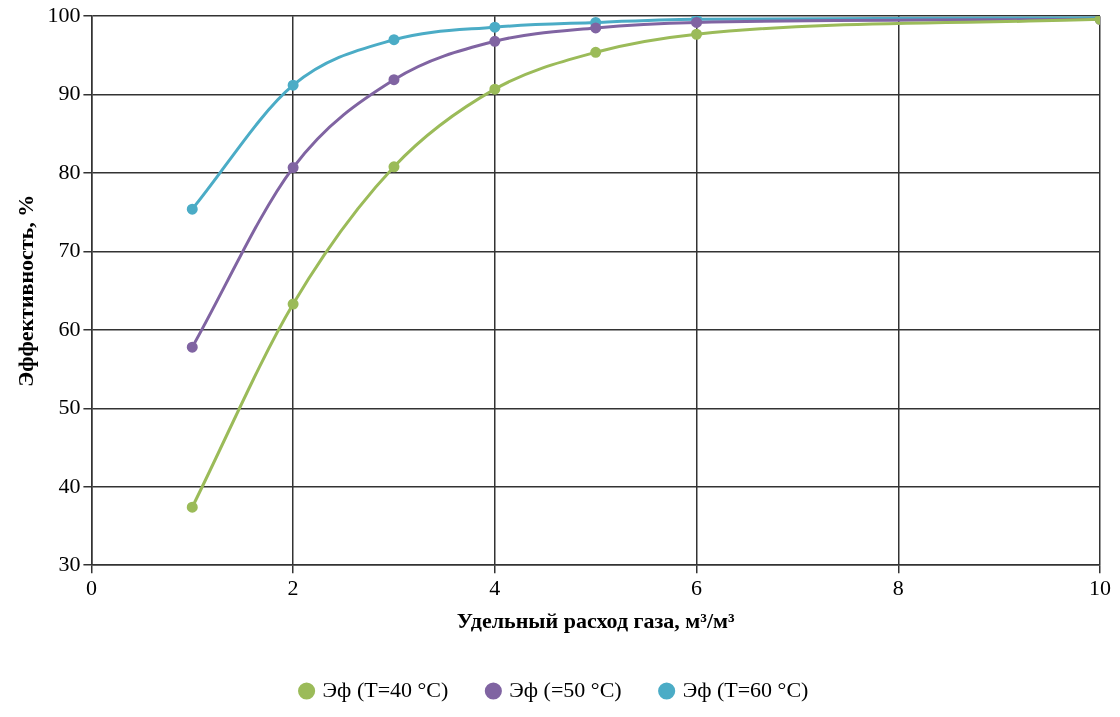 This screenshot has width=1120, height=717. Describe the element at coordinates (69, 171) in the screenshot. I see `y-tick-label: 80` at that location.